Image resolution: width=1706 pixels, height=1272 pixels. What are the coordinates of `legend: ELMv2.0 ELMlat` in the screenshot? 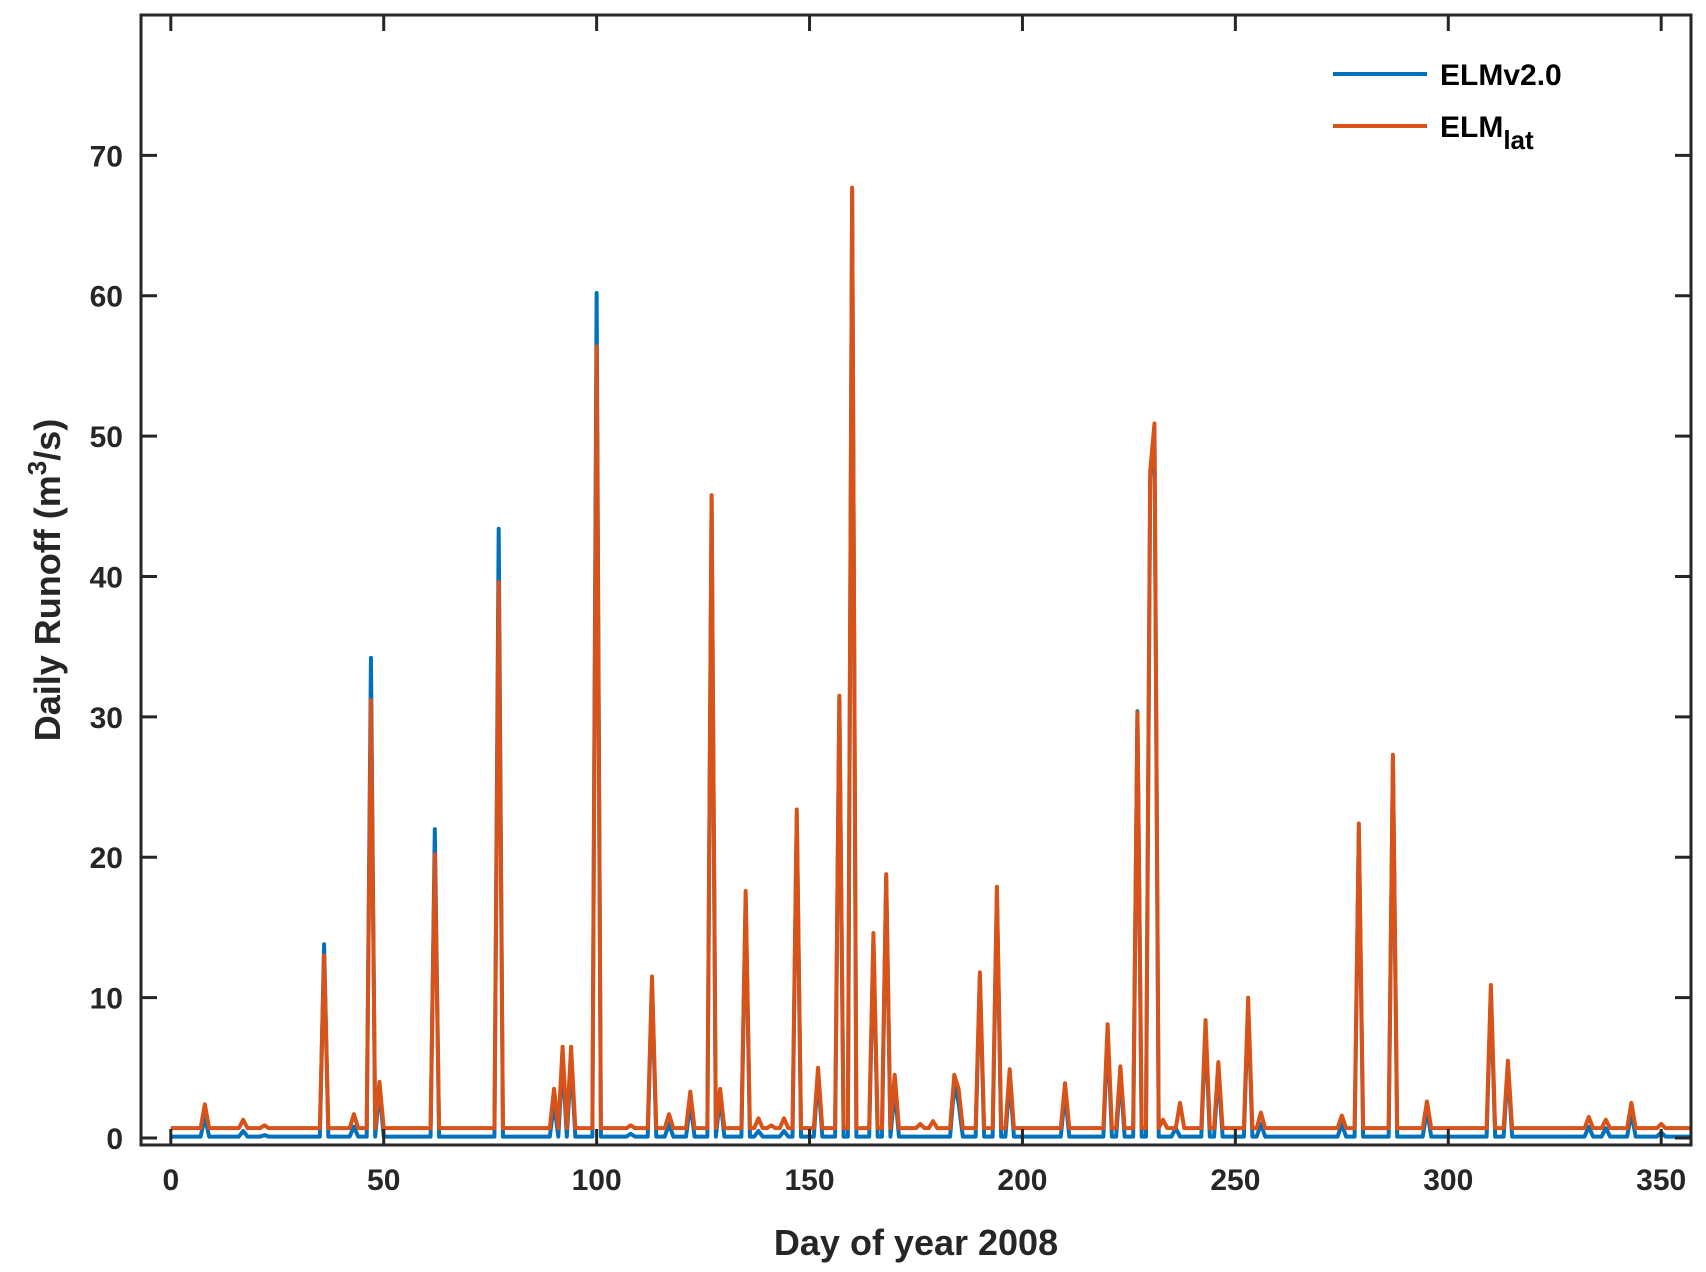 It's located at (1447, 107).